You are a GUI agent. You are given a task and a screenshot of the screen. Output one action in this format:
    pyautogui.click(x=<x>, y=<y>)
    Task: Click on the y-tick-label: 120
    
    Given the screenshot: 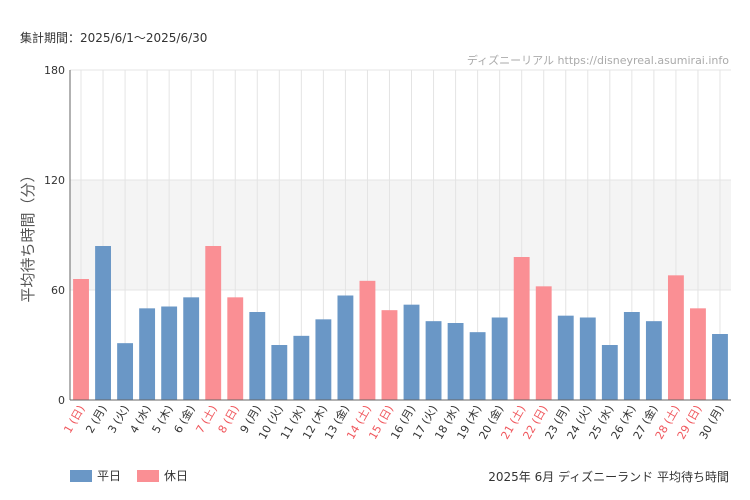 What is the action you would take?
    pyautogui.click(x=54, y=180)
    